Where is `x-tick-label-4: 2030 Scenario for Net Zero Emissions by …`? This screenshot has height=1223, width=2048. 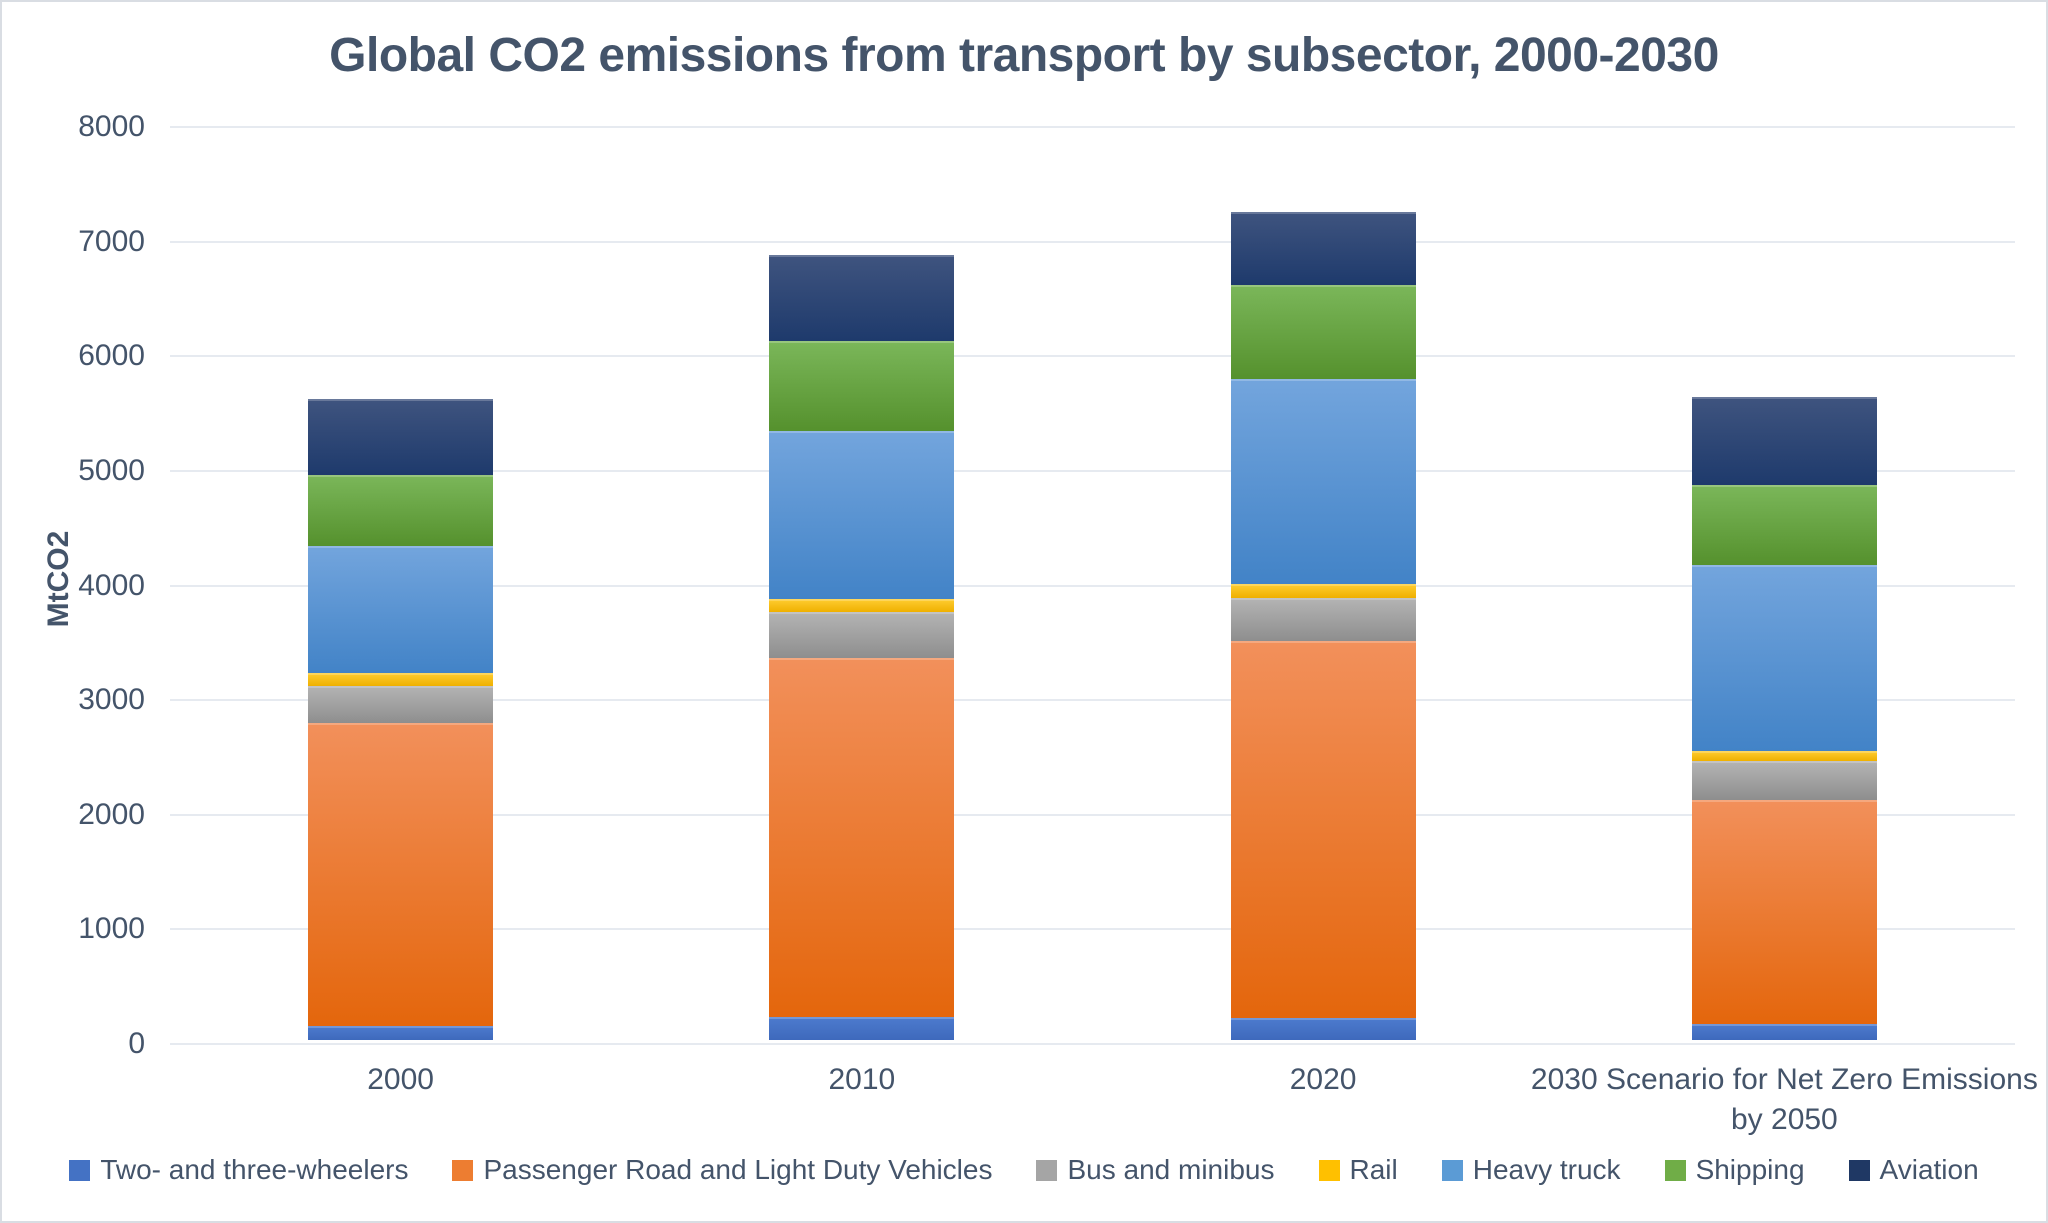
x-tick-label-4: 2030 Scenario for Net Zero Emissions by … is located at coordinates (1784, 1099).